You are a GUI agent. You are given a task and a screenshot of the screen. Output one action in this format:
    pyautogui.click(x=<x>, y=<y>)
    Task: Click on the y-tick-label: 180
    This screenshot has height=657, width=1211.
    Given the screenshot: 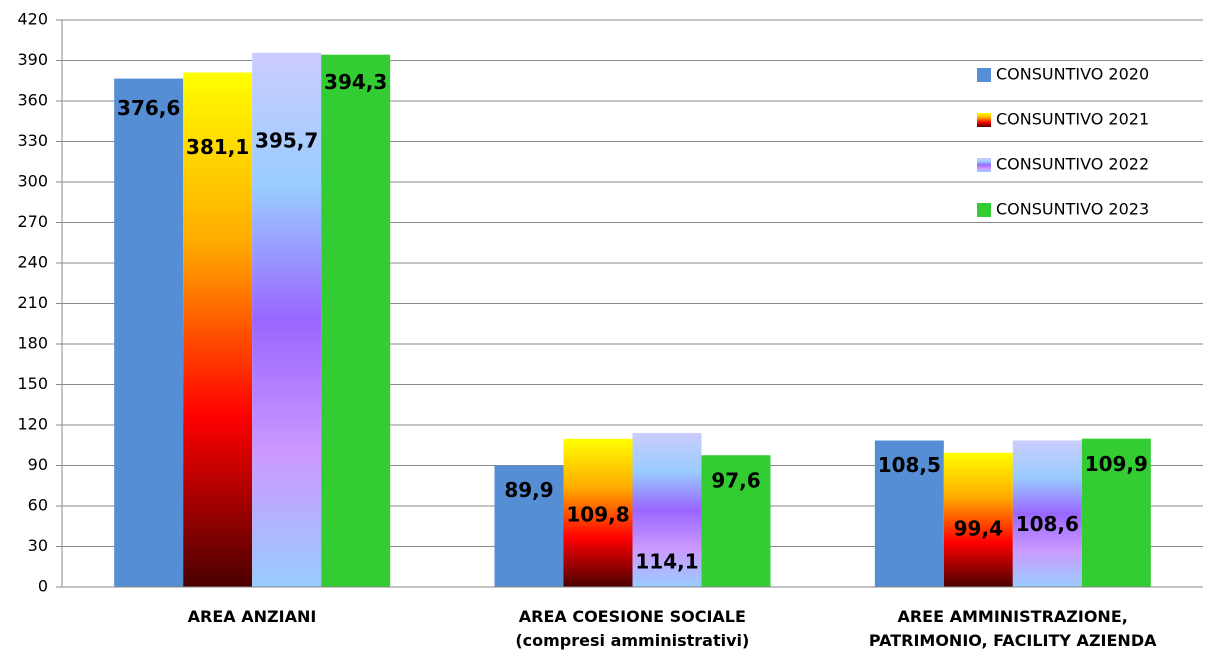 What is the action you would take?
    pyautogui.click(x=32, y=343)
    